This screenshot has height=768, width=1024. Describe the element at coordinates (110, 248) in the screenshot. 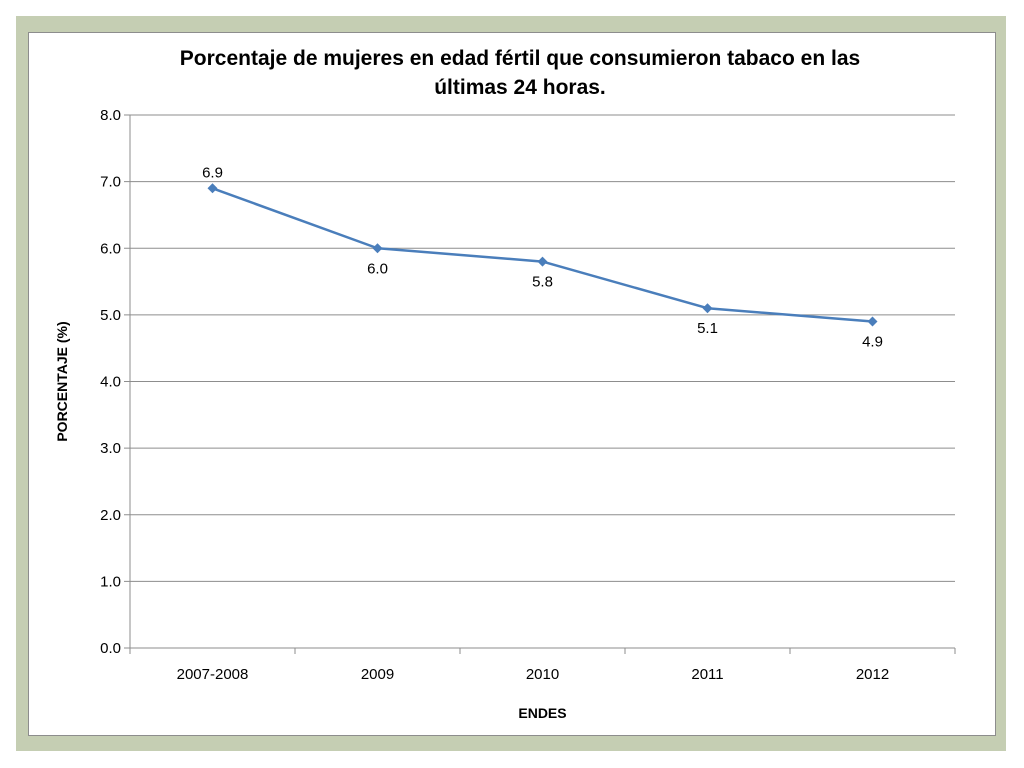

I see `y-tick-label: 6.0` at that location.